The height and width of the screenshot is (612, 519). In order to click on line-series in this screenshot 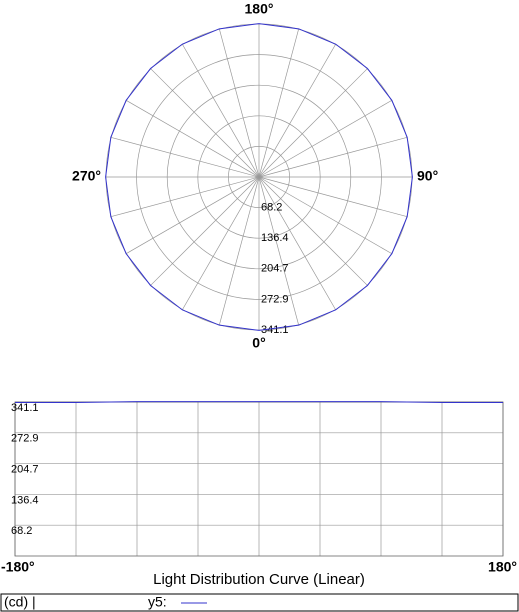, I will do `click(259, 402)`.